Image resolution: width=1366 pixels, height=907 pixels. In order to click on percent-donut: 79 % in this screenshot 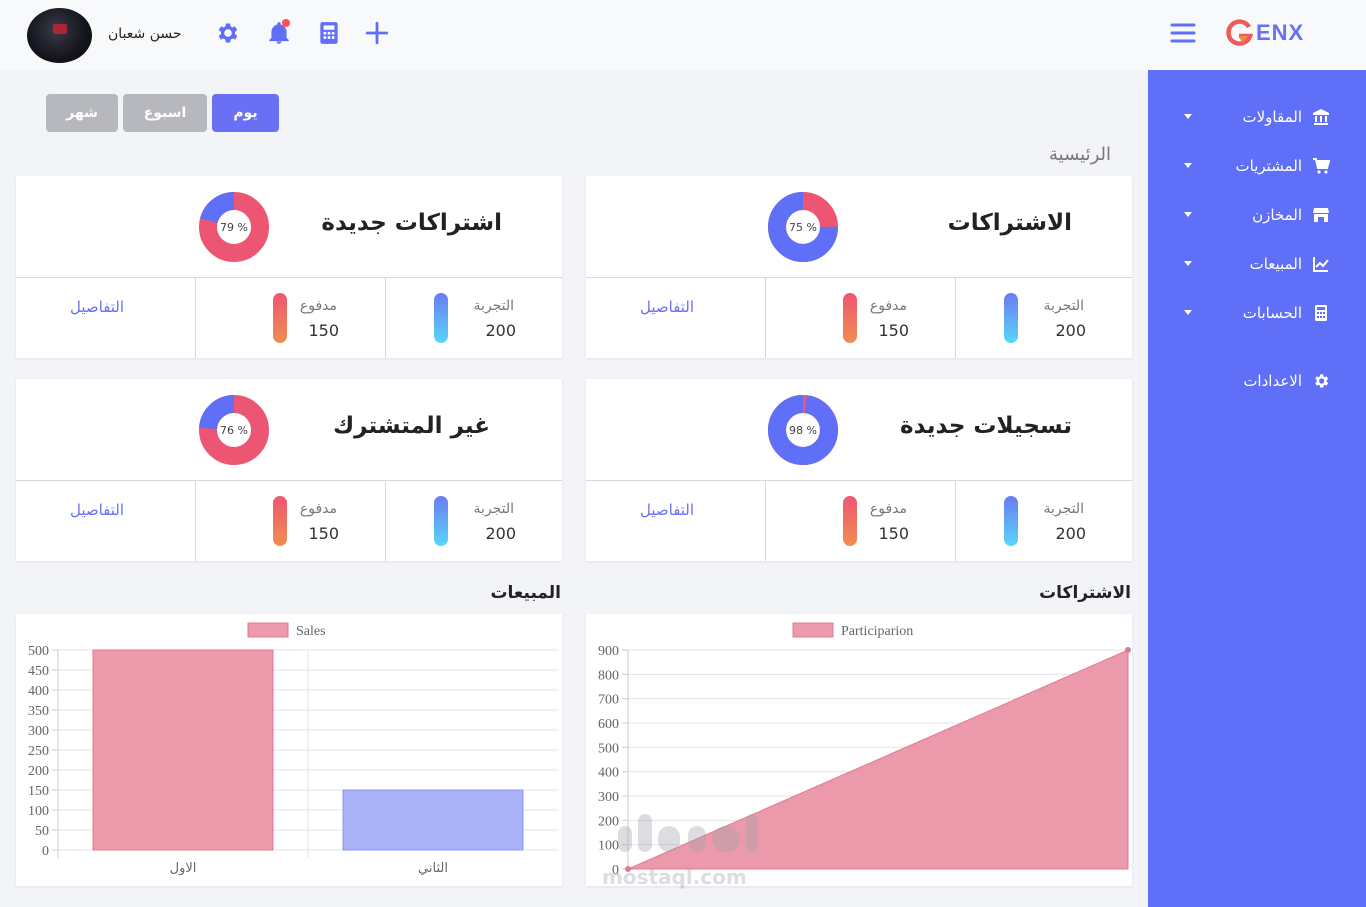, I will do `click(234, 227)`.